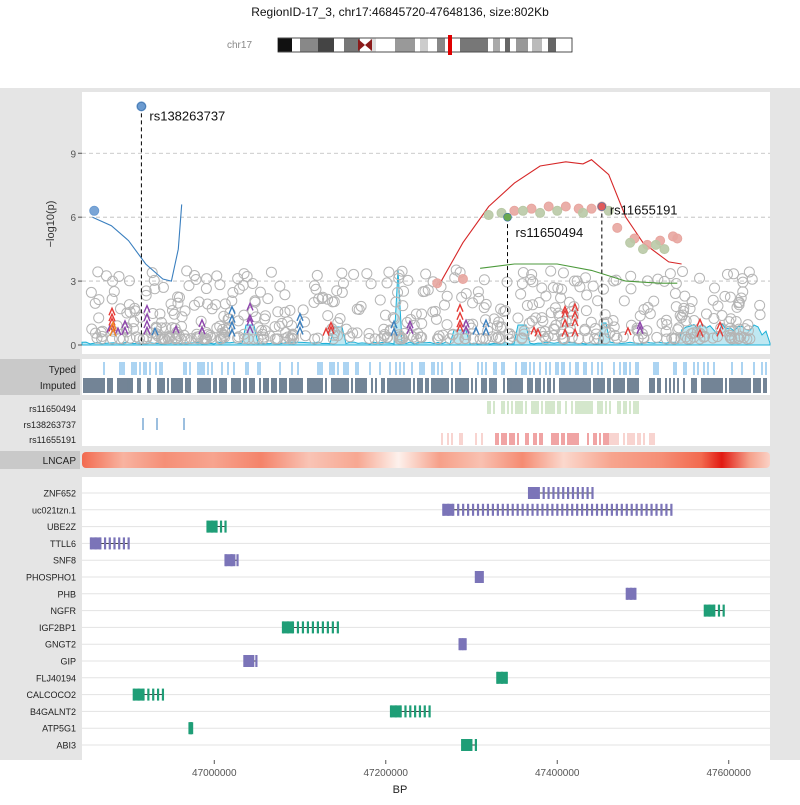  I want to click on typed-imputed-label-bg, so click(40, 377).